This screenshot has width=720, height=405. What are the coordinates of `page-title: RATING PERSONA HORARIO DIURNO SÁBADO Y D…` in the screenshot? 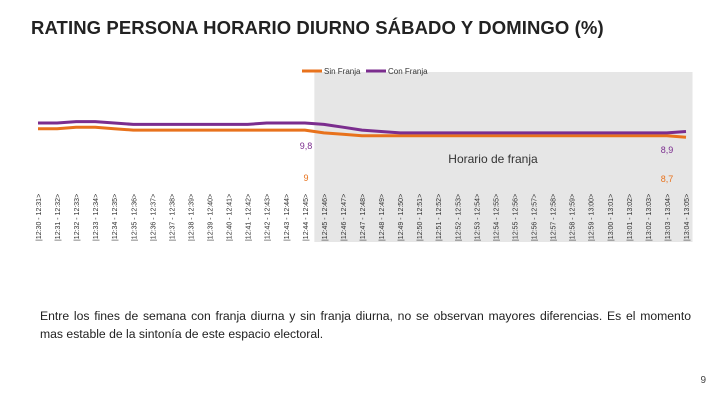 It's located at (317, 27).